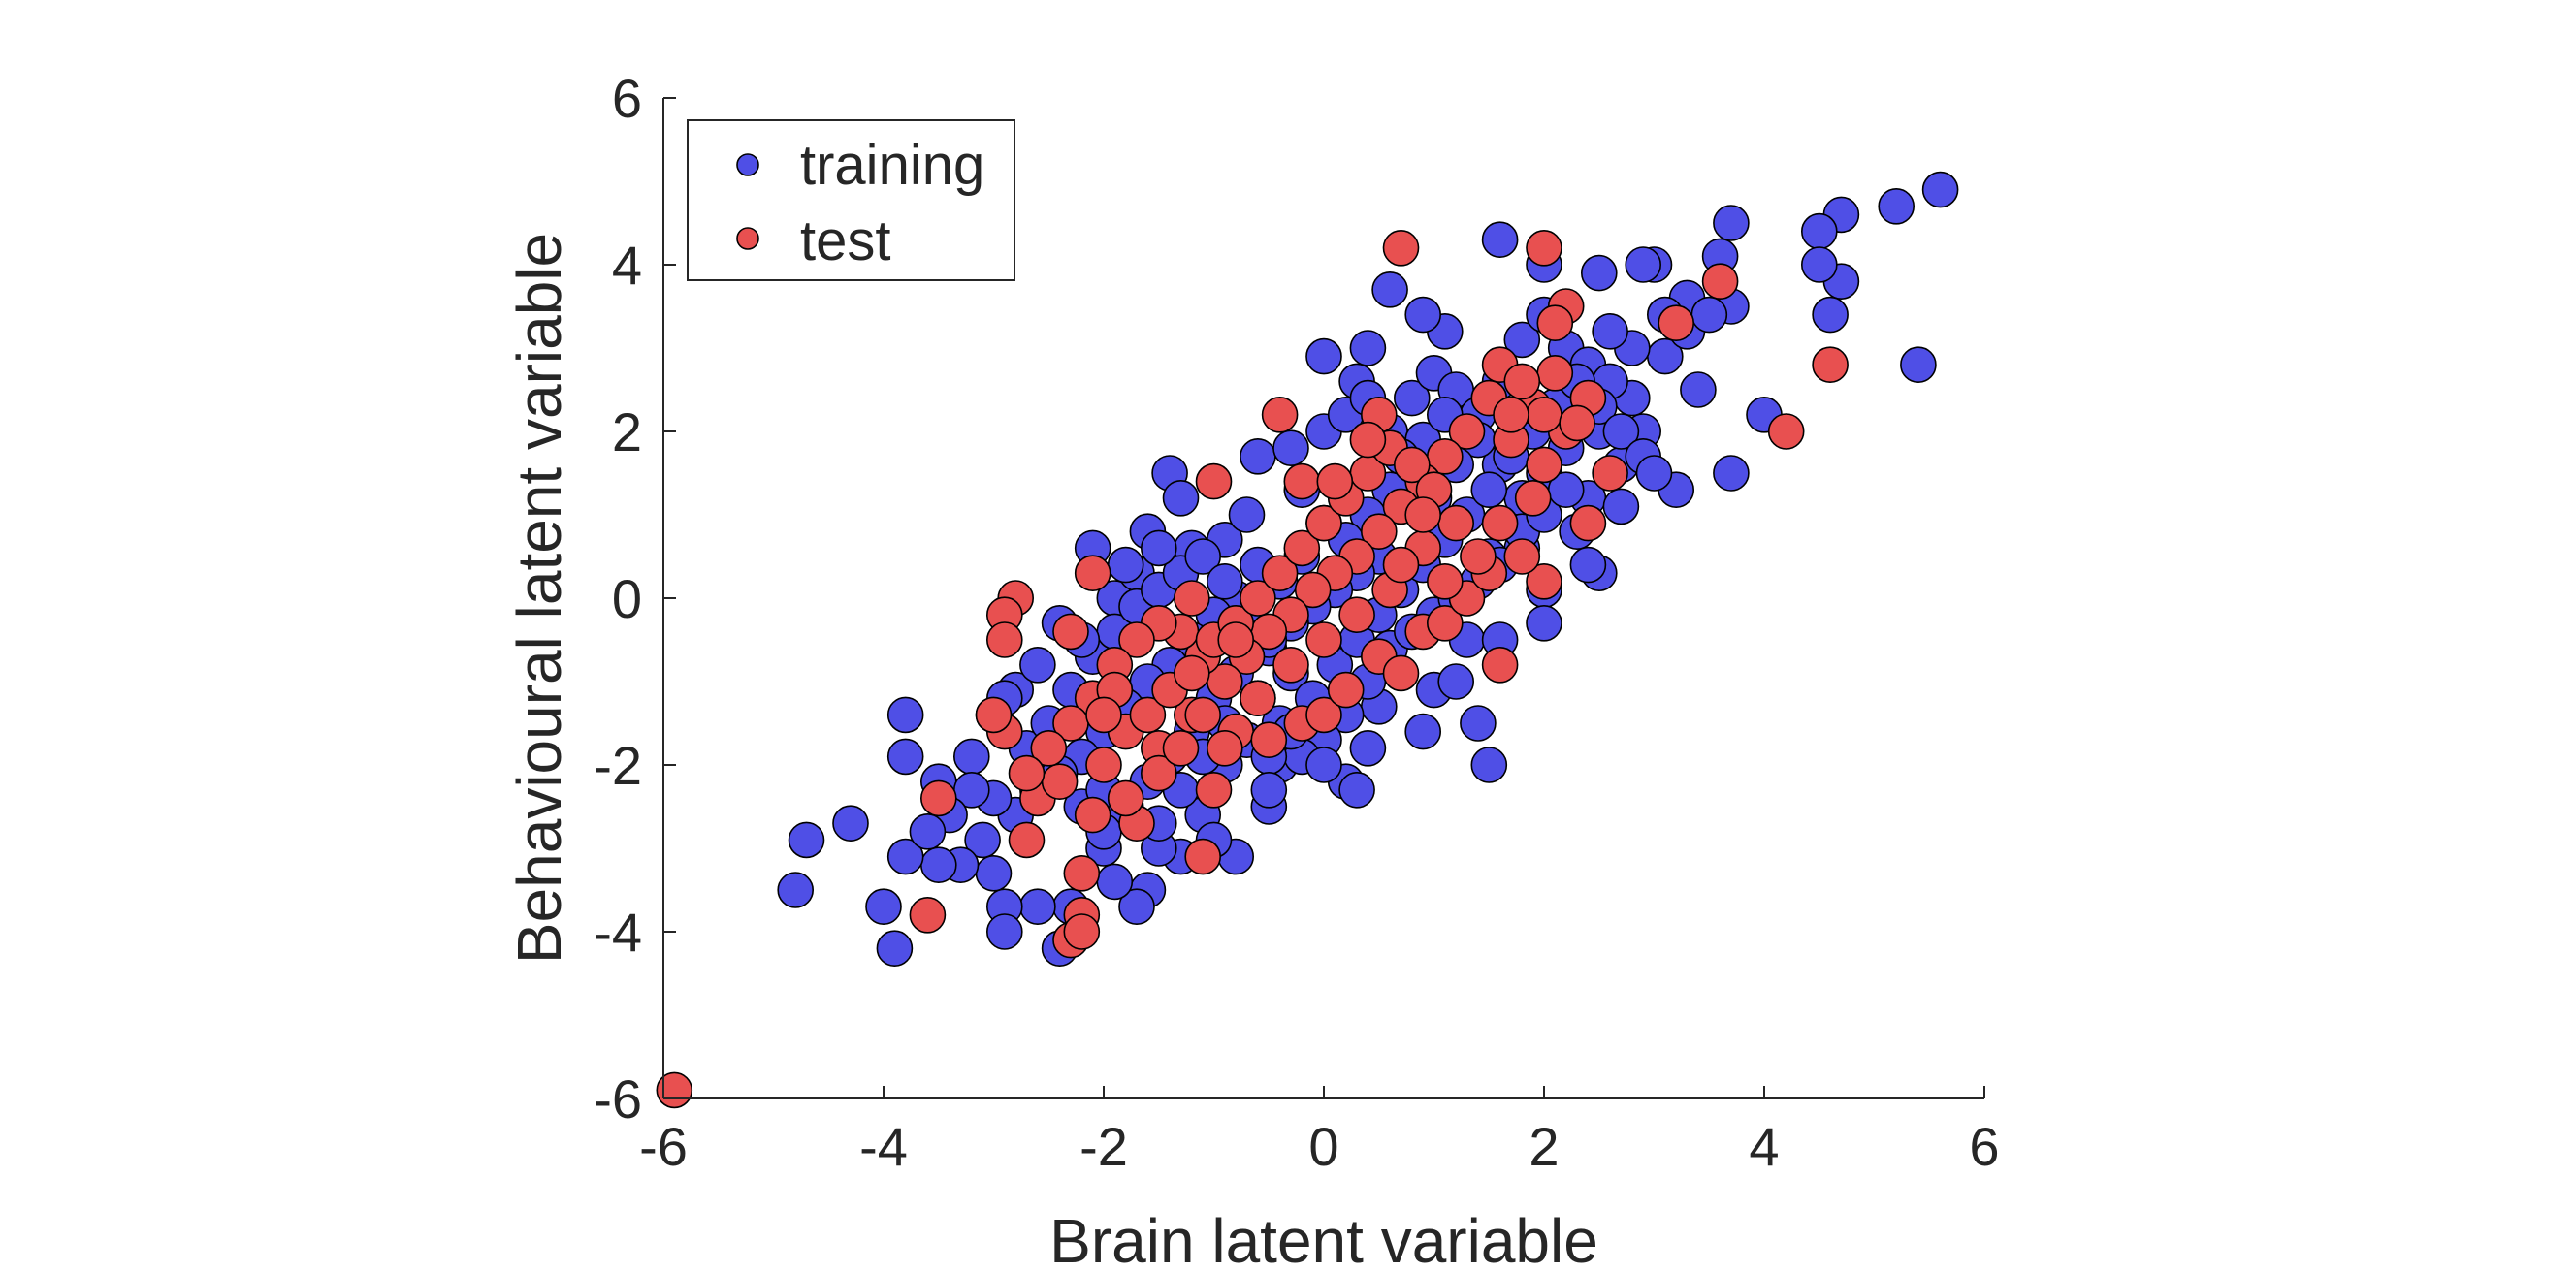  What do you see at coordinates (845, 240) in the screenshot?
I see `legend-label-test: test` at bounding box center [845, 240].